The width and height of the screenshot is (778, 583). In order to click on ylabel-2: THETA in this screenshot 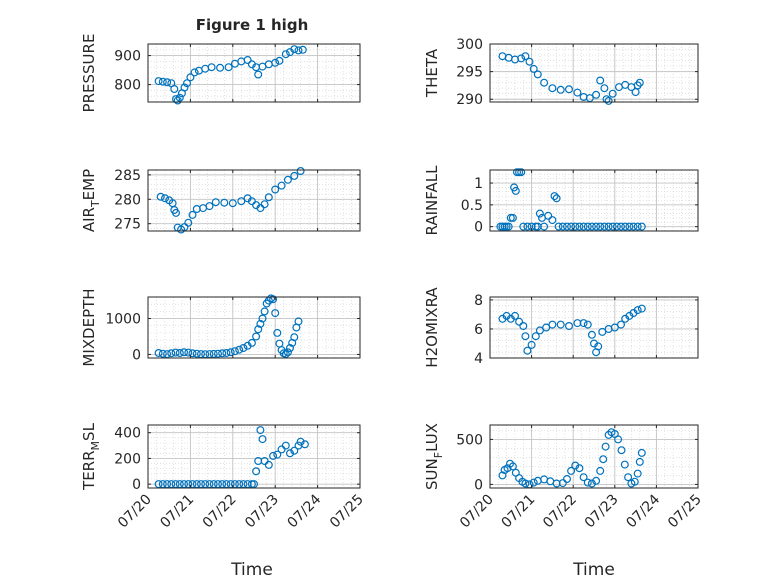, I will do `click(432, 73)`.